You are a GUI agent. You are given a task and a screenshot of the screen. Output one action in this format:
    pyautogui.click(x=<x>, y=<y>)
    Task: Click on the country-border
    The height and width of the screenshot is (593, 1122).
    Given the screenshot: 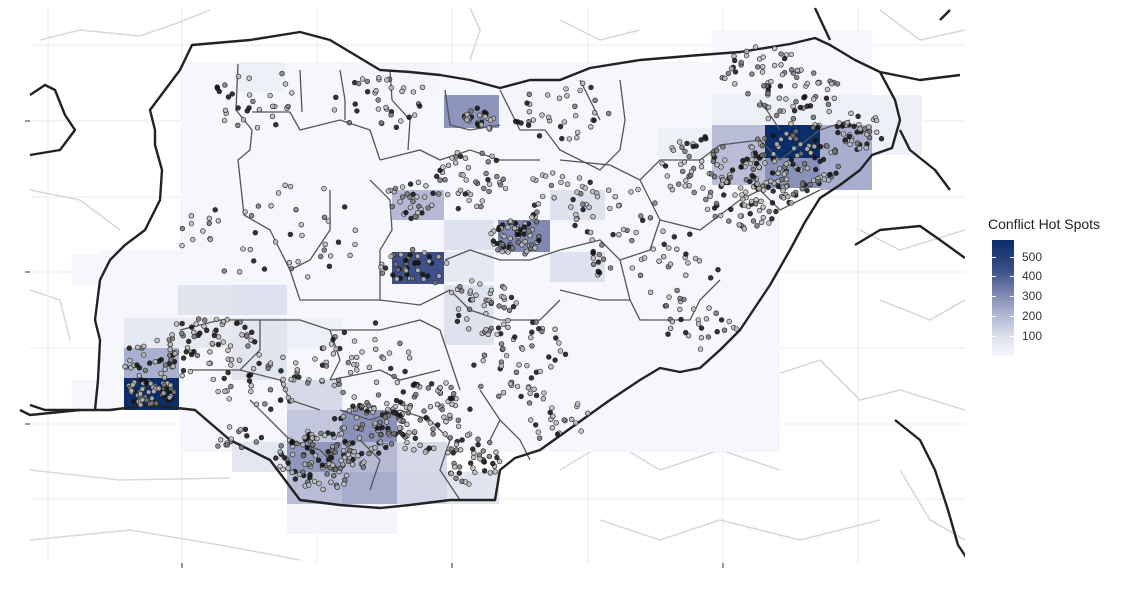 What is the action you would take?
    pyautogui.click(x=924, y=160)
    